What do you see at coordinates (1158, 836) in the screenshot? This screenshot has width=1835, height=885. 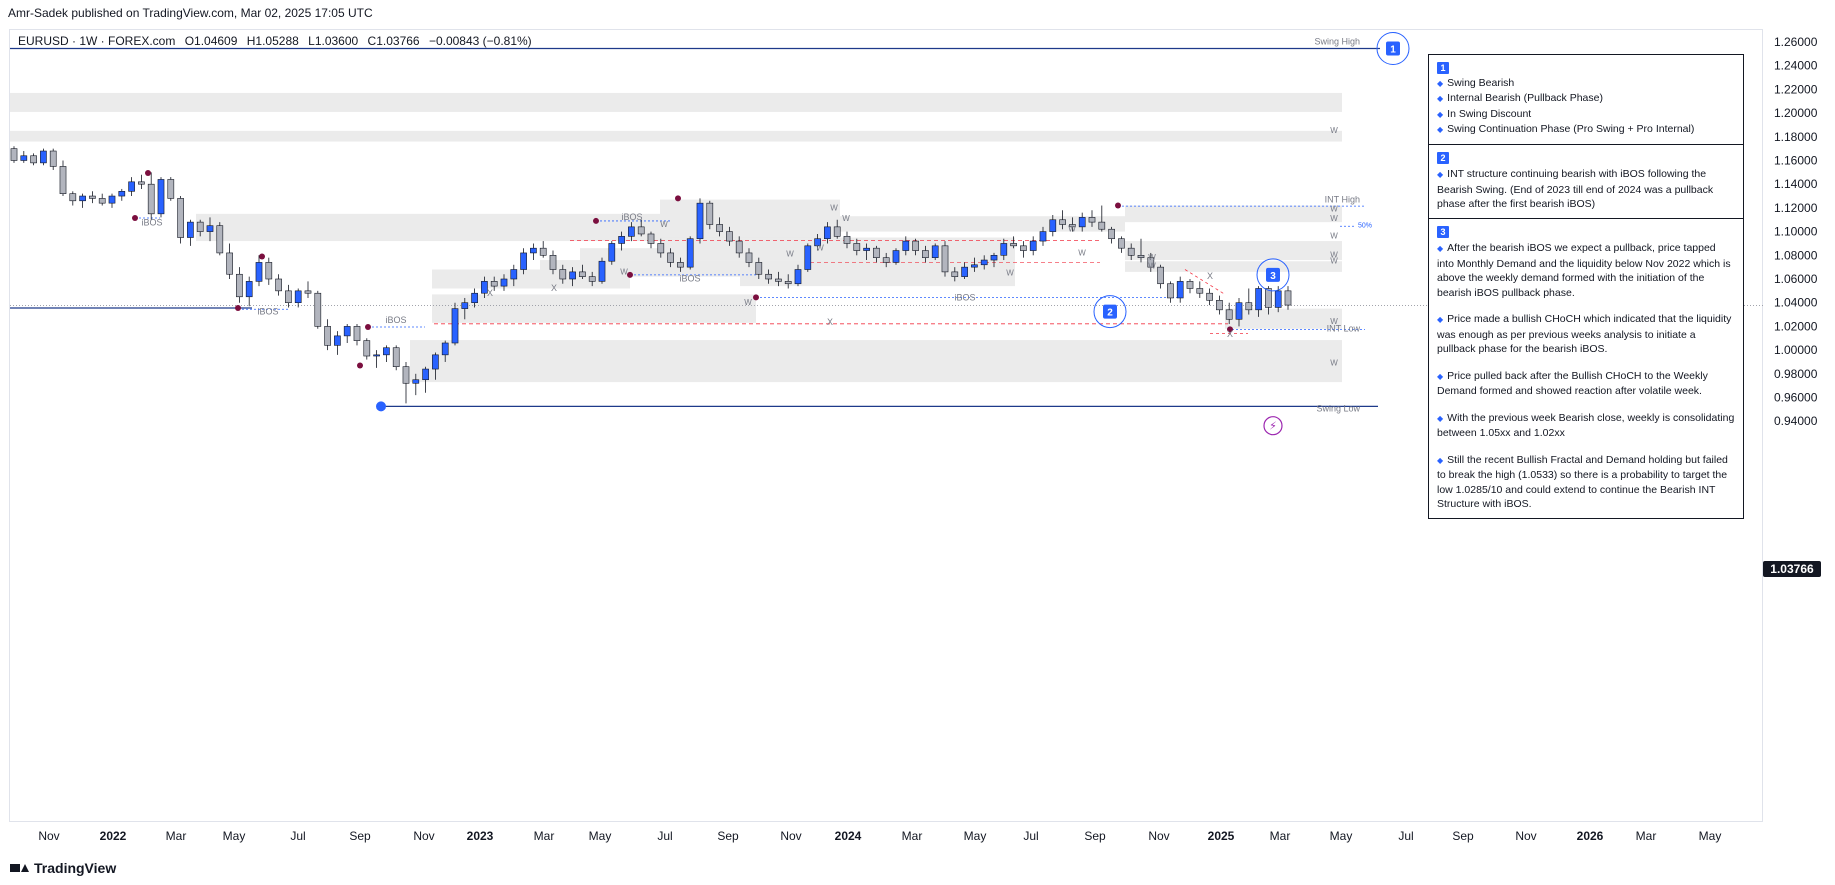 I see `time-tick-label: Nov` at bounding box center [1158, 836].